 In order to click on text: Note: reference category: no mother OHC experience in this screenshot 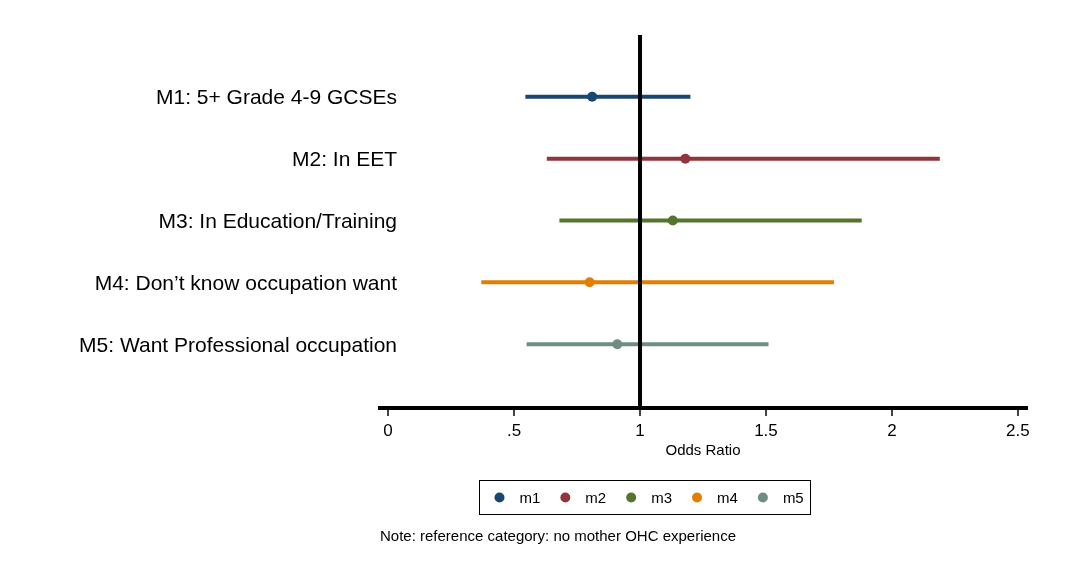, I will do `click(558, 535)`.